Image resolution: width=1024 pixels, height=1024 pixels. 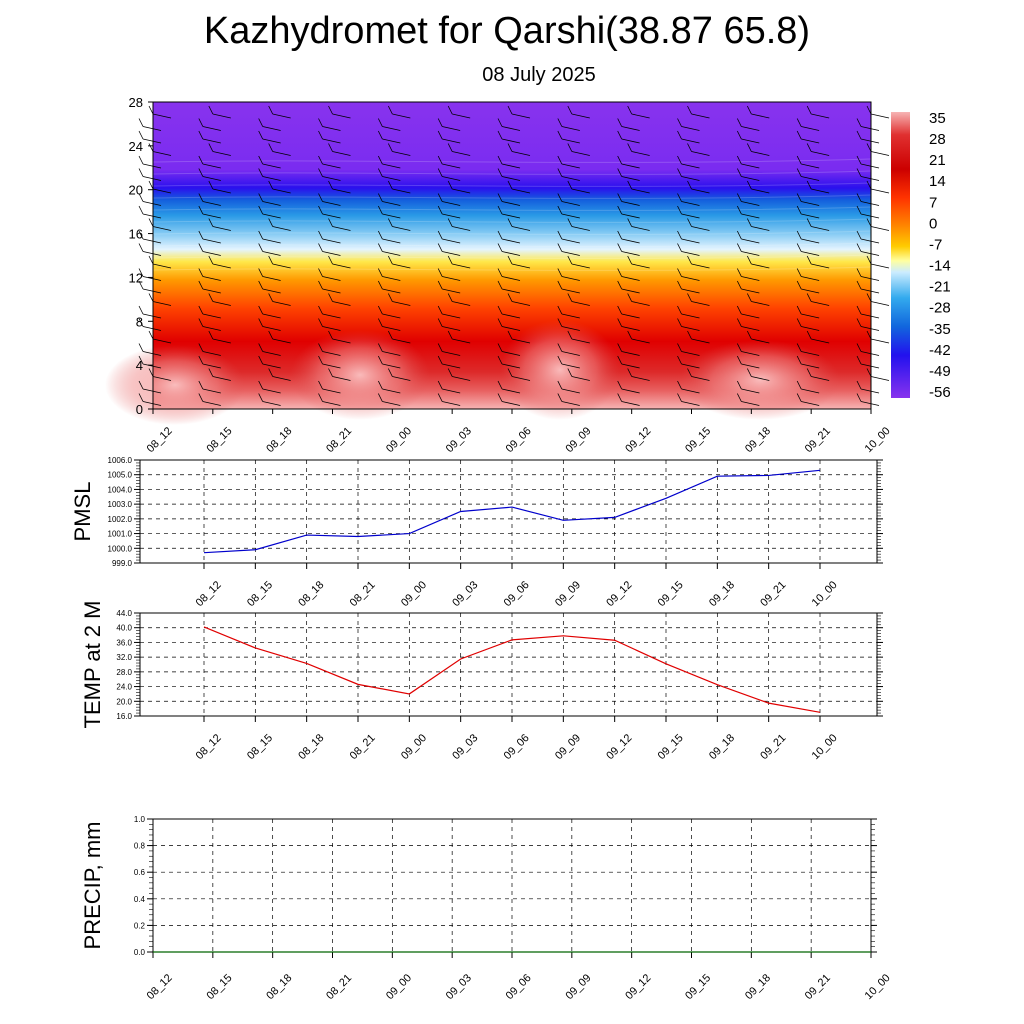 What do you see at coordinates (722, 594) in the screenshot?
I see `x-tick-label: 09_18` at bounding box center [722, 594].